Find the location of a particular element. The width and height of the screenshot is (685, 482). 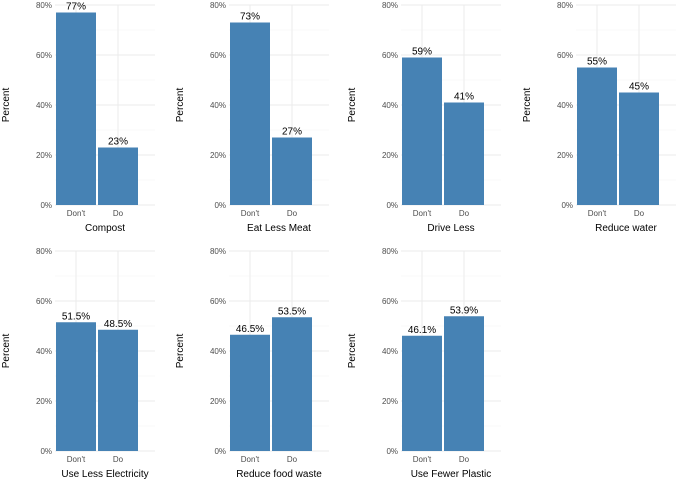

data-label: 46.1% is located at coordinates (422, 330).